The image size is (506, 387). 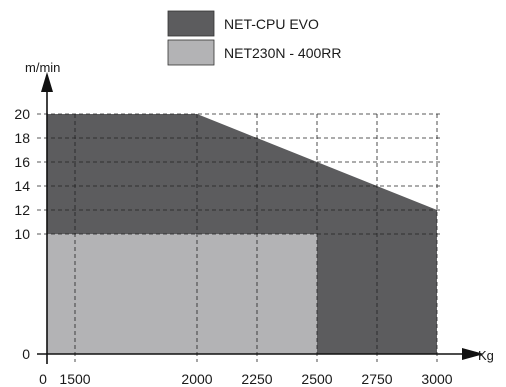 I want to click on x-tick-label: 2750, so click(x=376, y=379).